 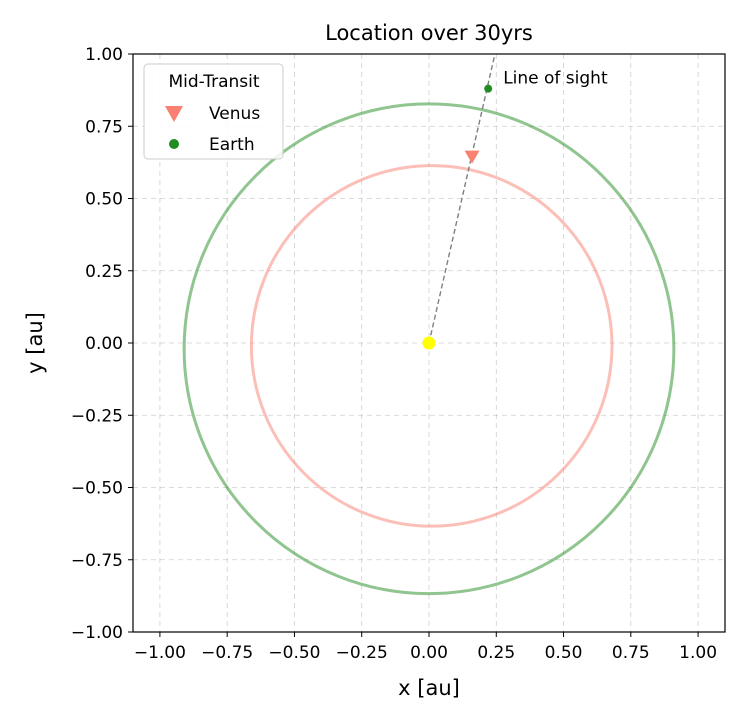 What do you see at coordinates (104, 200) in the screenshot?
I see `y-tick-label: 0.50` at bounding box center [104, 200].